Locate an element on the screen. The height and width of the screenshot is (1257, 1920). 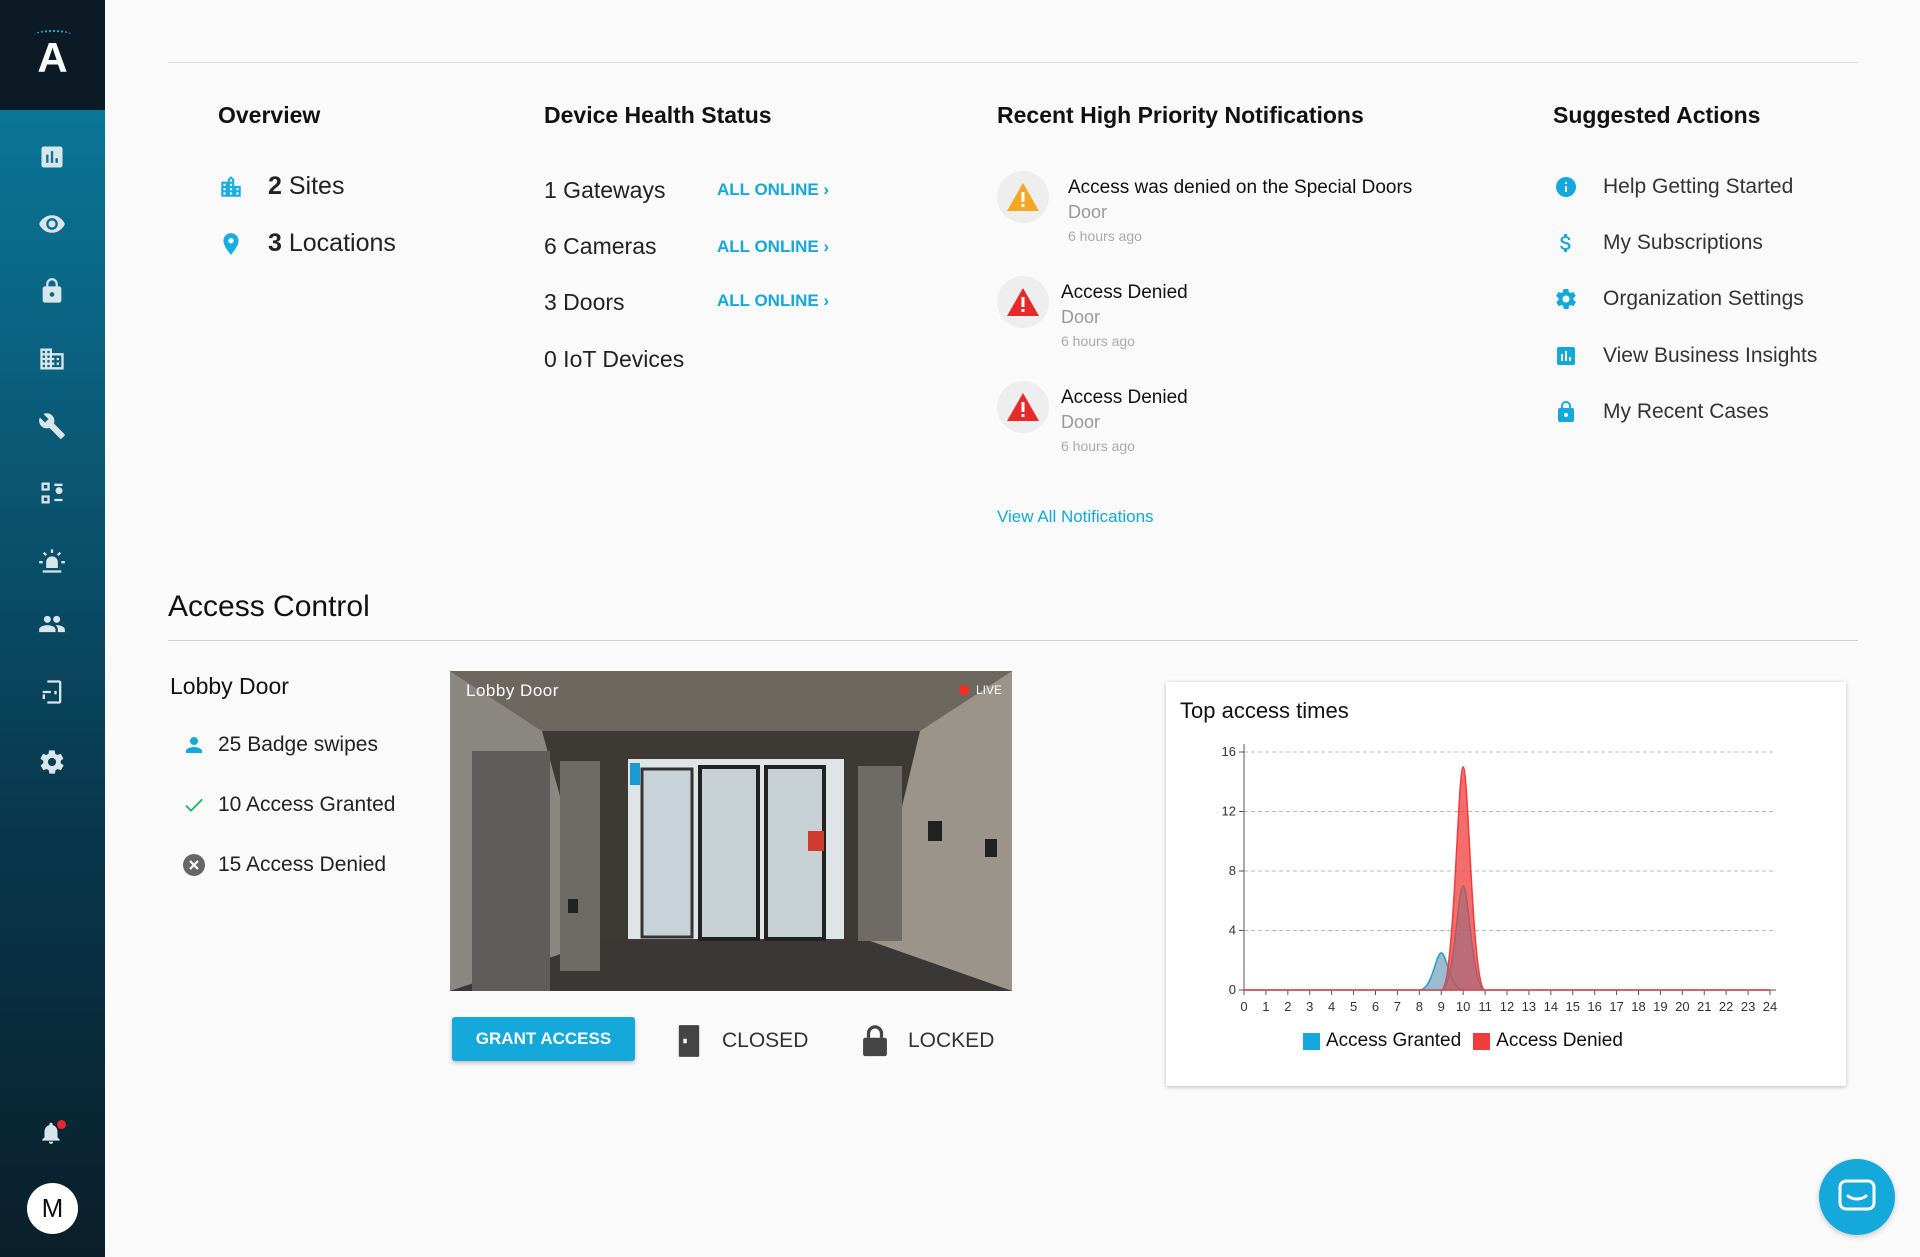
y-tick-label: 12 is located at coordinates (1229, 811).